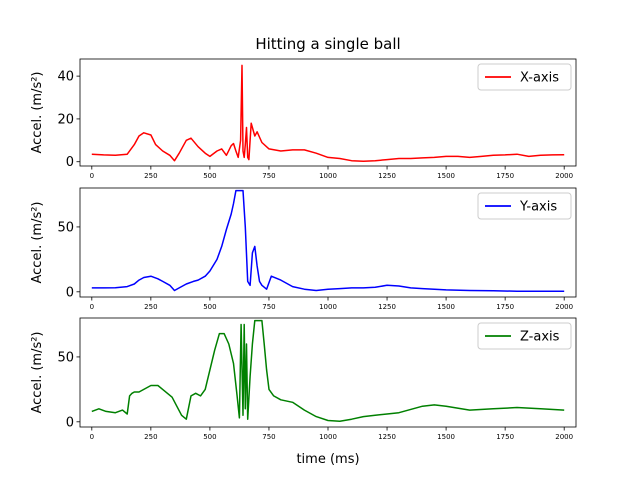 This screenshot has width=640, height=480. What do you see at coordinates (538, 207) in the screenshot?
I see `legend-label: Y-axis` at bounding box center [538, 207].